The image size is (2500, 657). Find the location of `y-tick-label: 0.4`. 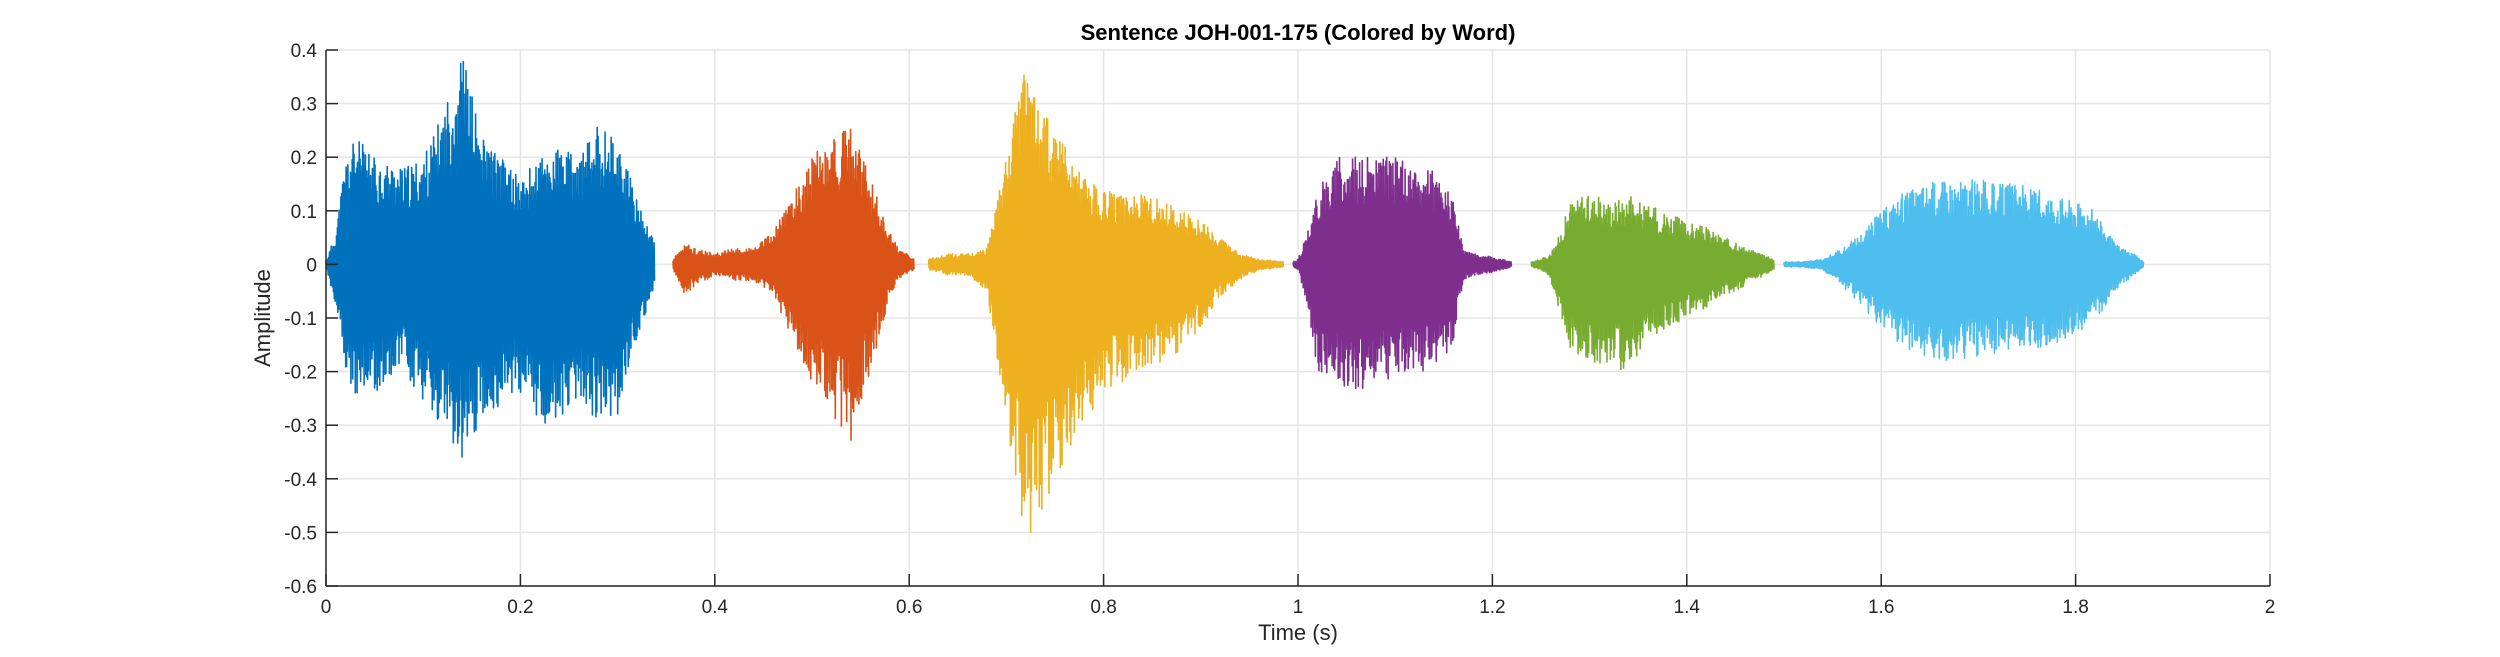

y-tick-label: 0.4 is located at coordinates (304, 51).